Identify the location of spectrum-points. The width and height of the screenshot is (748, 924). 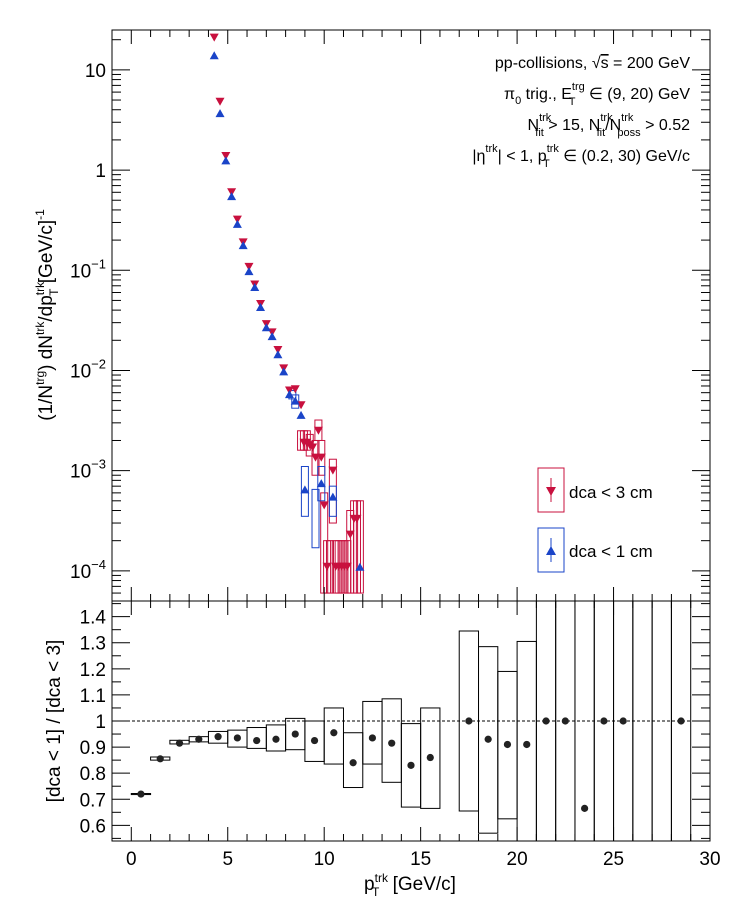
(287, 302).